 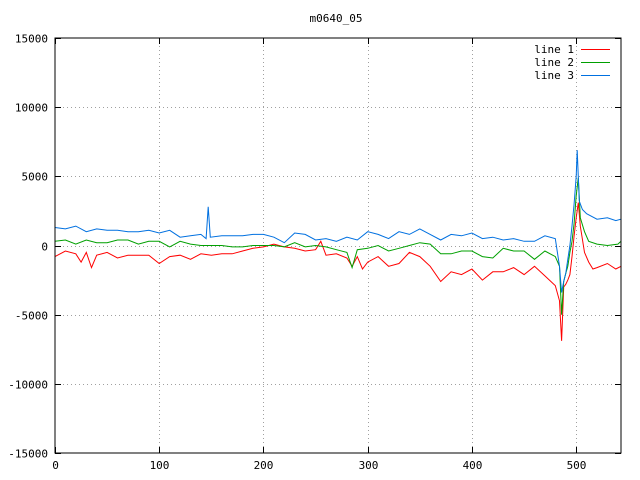 What do you see at coordinates (554, 75) in the screenshot?
I see `legend-label: line 3` at bounding box center [554, 75].